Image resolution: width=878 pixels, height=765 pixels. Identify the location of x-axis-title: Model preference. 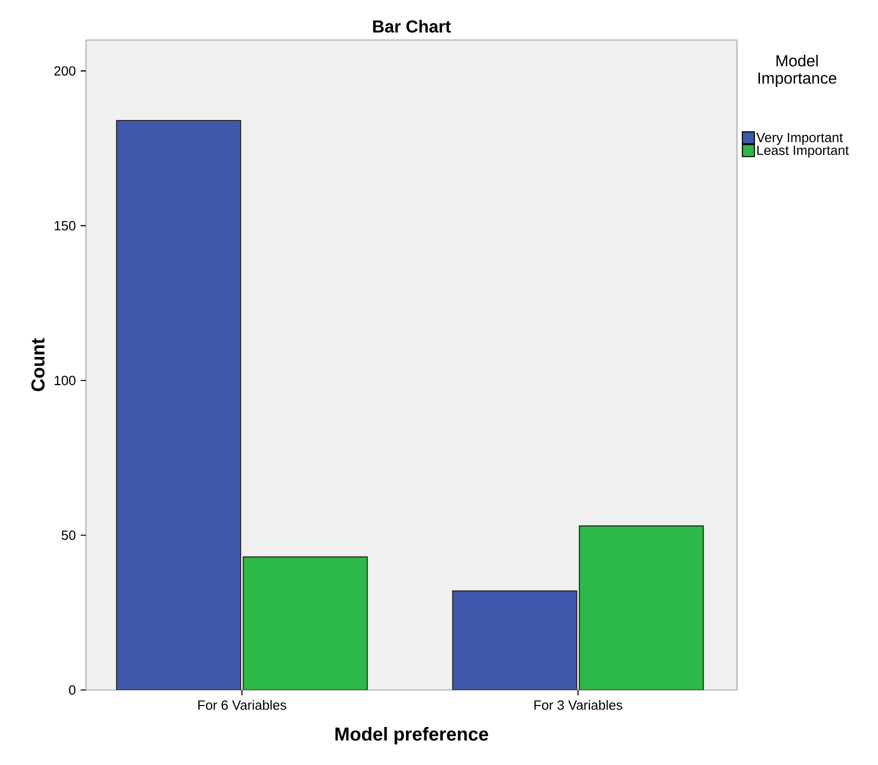
(411, 735).